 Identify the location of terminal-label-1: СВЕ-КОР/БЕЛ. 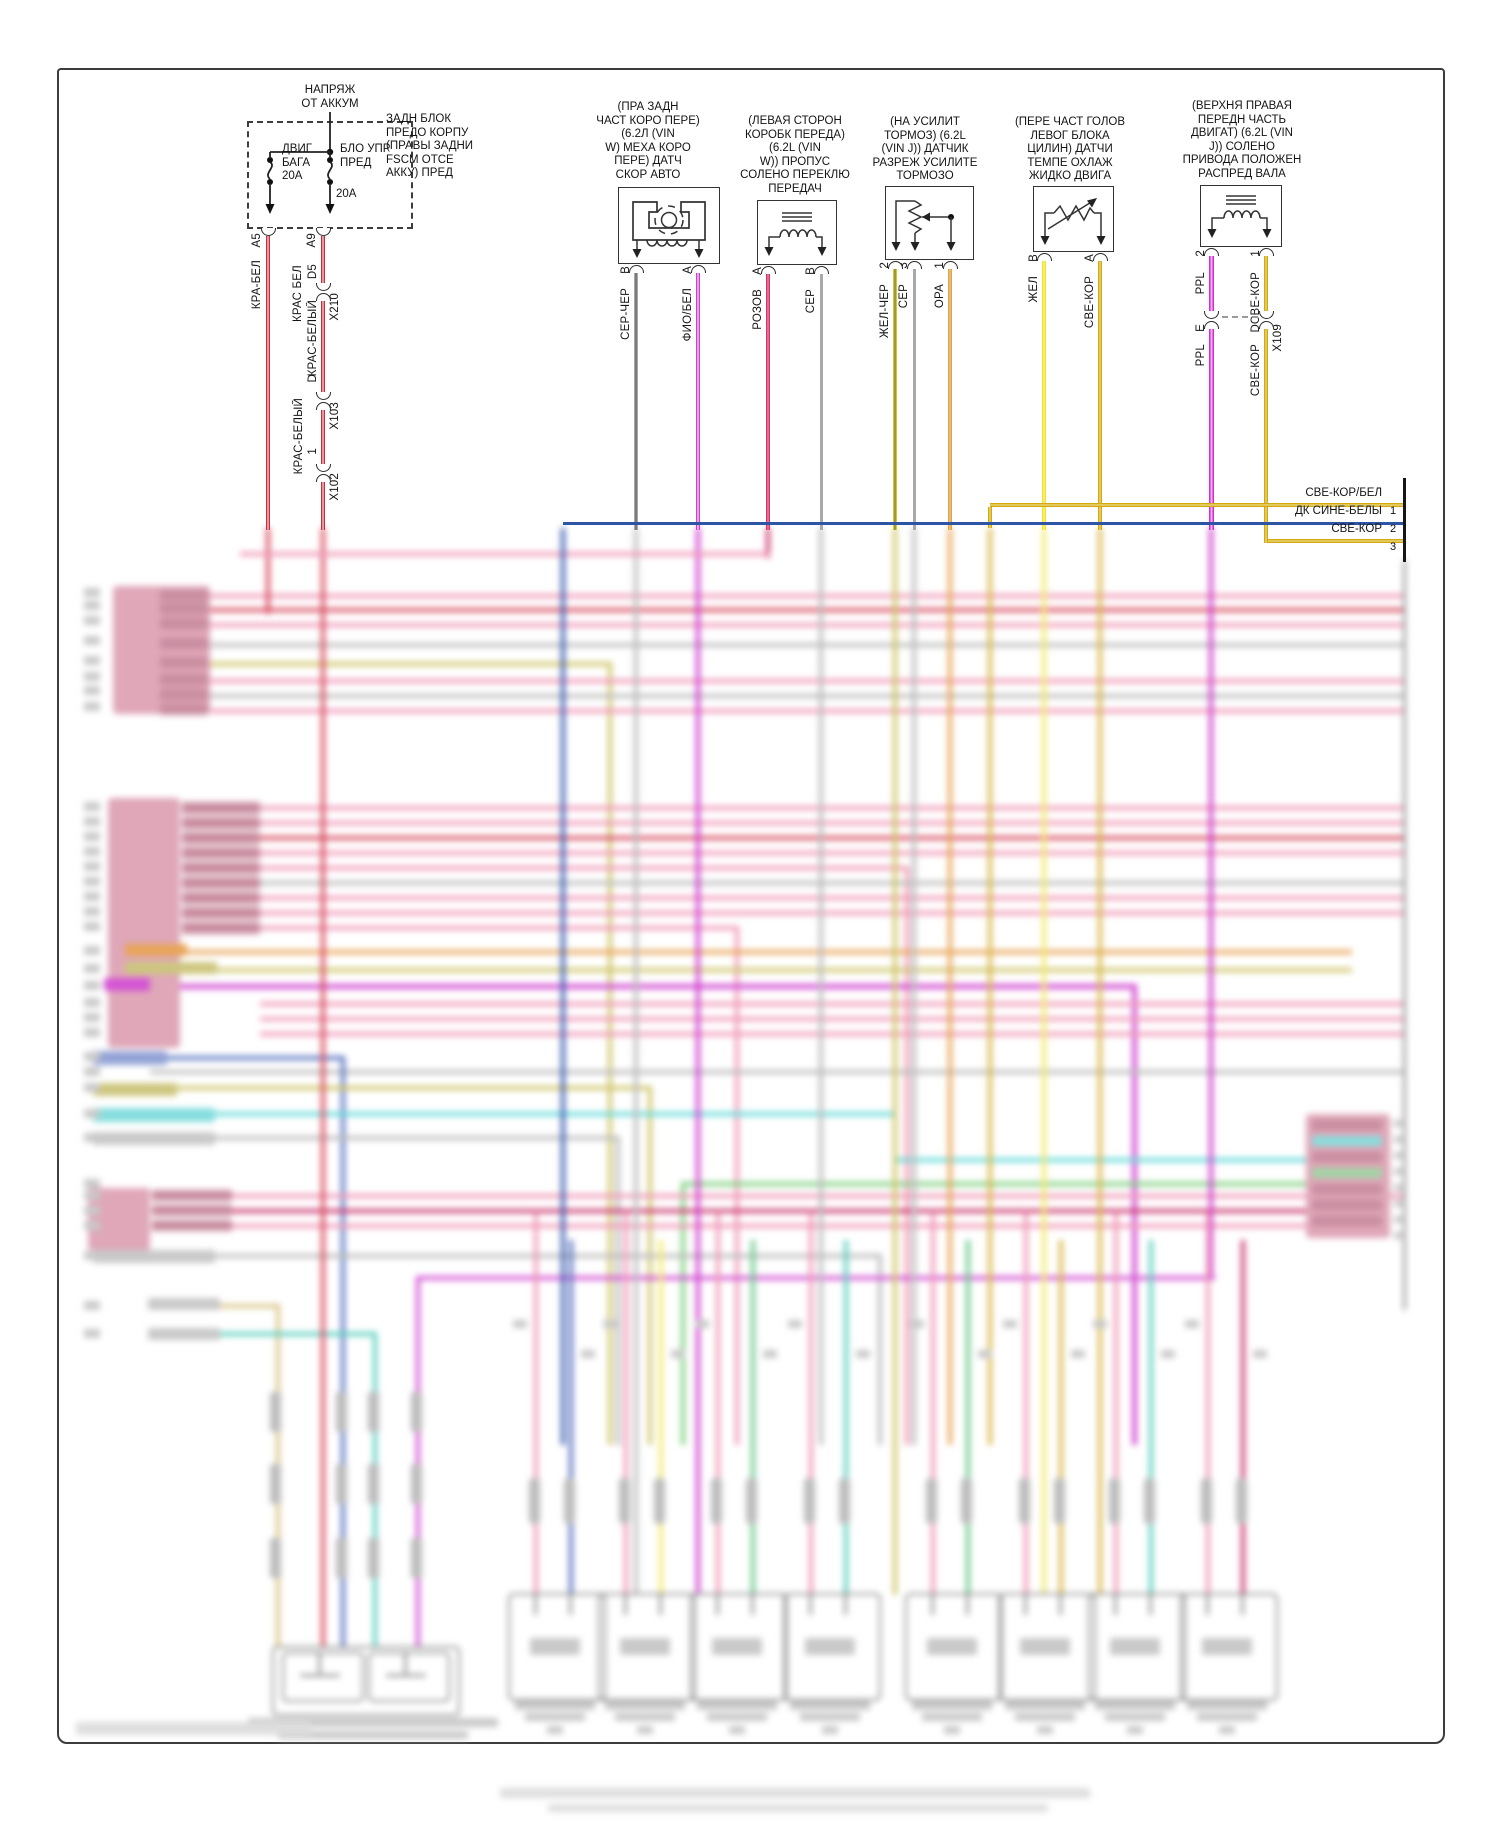
(1343, 493).